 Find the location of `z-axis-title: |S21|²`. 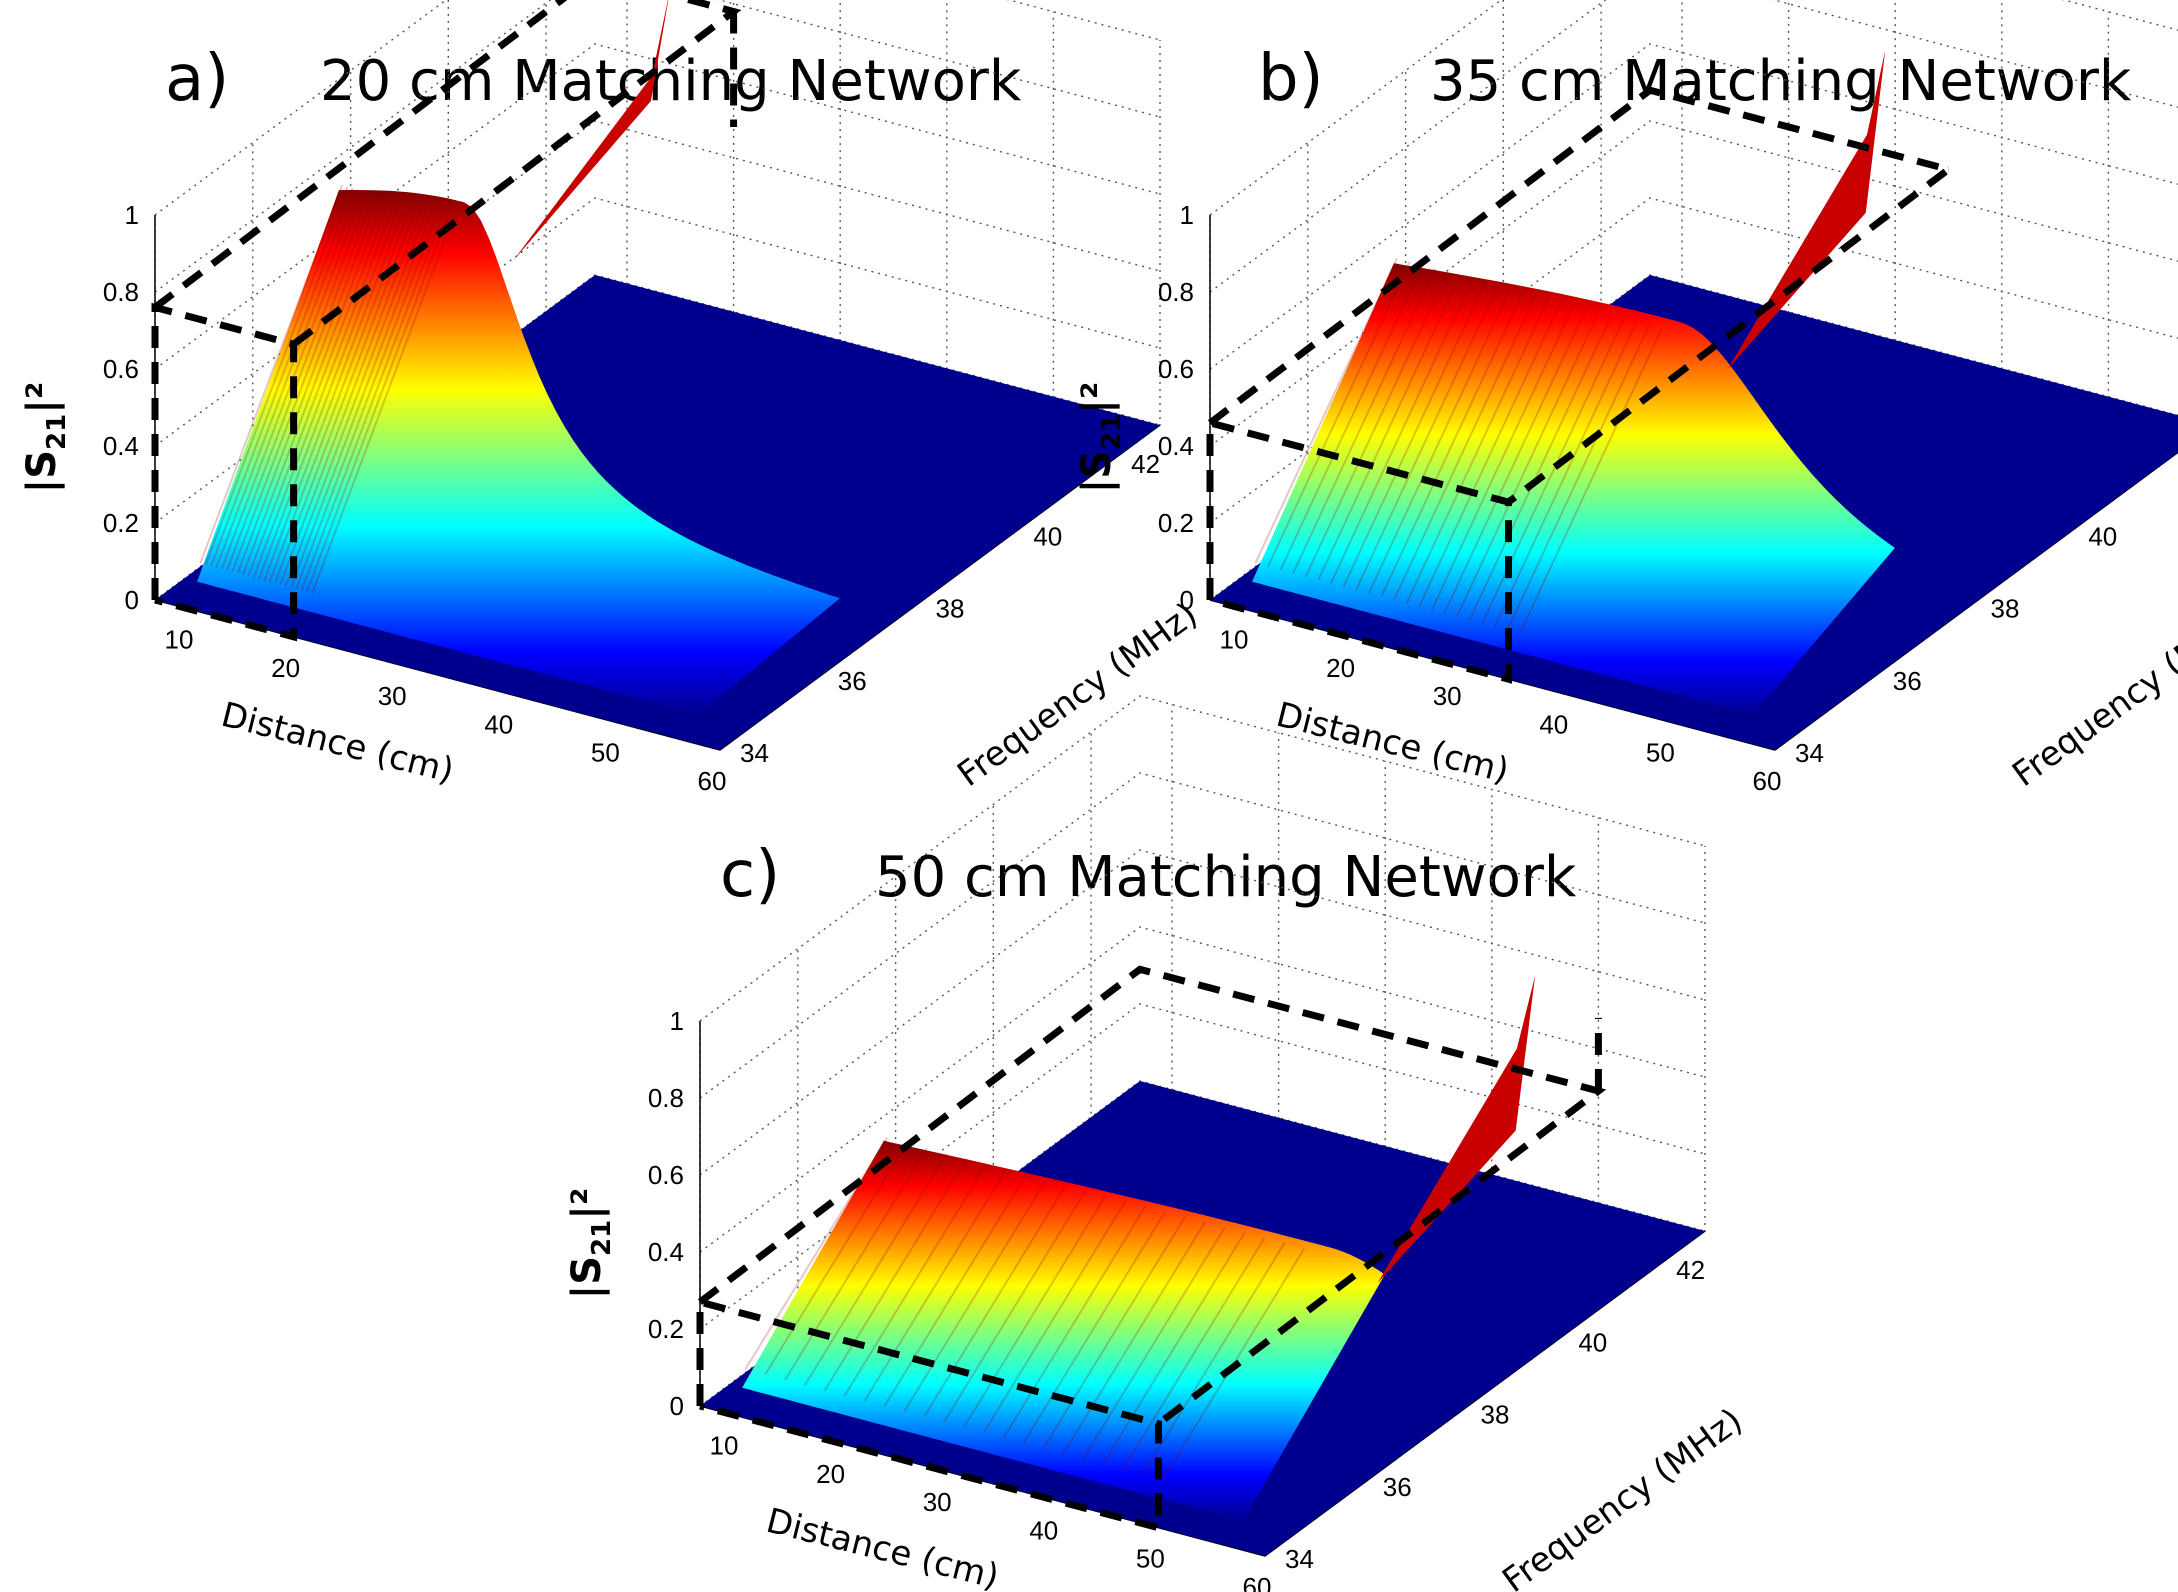

z-axis-title: |S21|² is located at coordinates (1100, 438).